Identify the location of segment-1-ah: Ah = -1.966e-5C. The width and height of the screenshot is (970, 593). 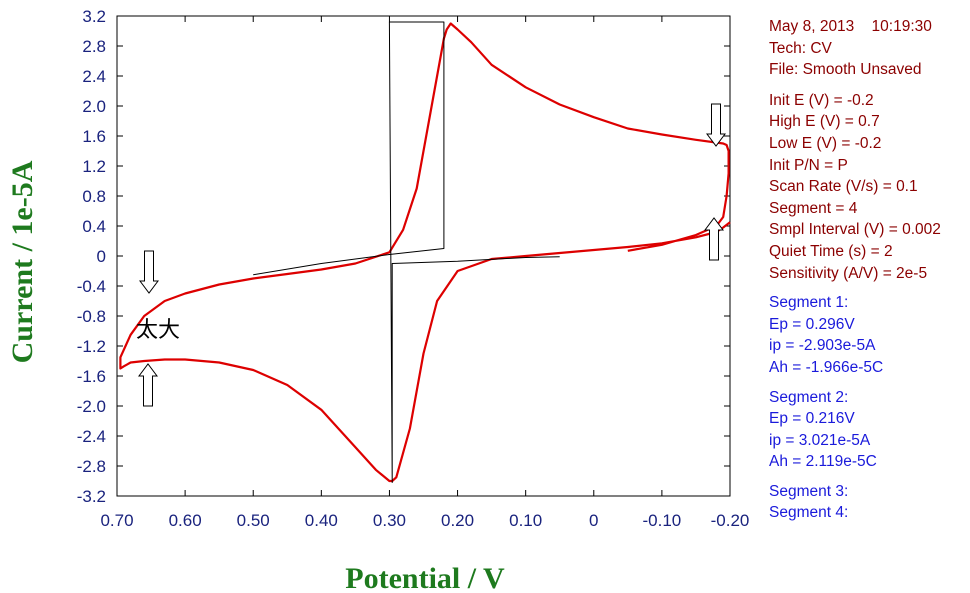
(826, 367).